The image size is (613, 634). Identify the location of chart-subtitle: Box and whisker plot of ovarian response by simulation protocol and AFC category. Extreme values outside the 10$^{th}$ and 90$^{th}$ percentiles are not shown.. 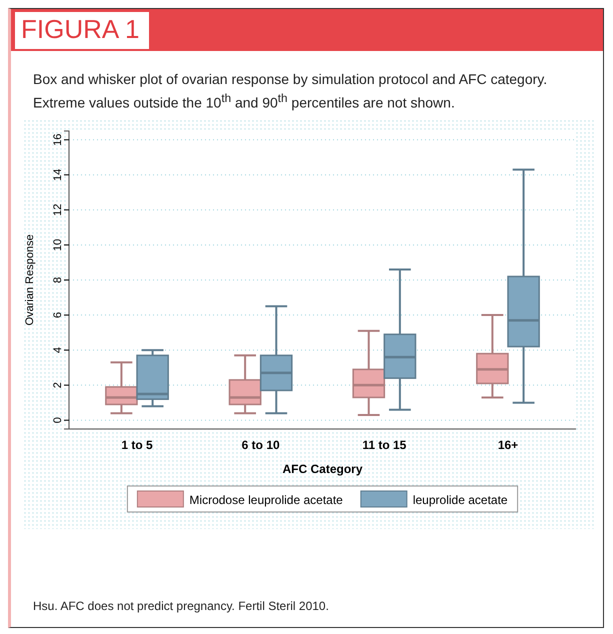
(290, 91).